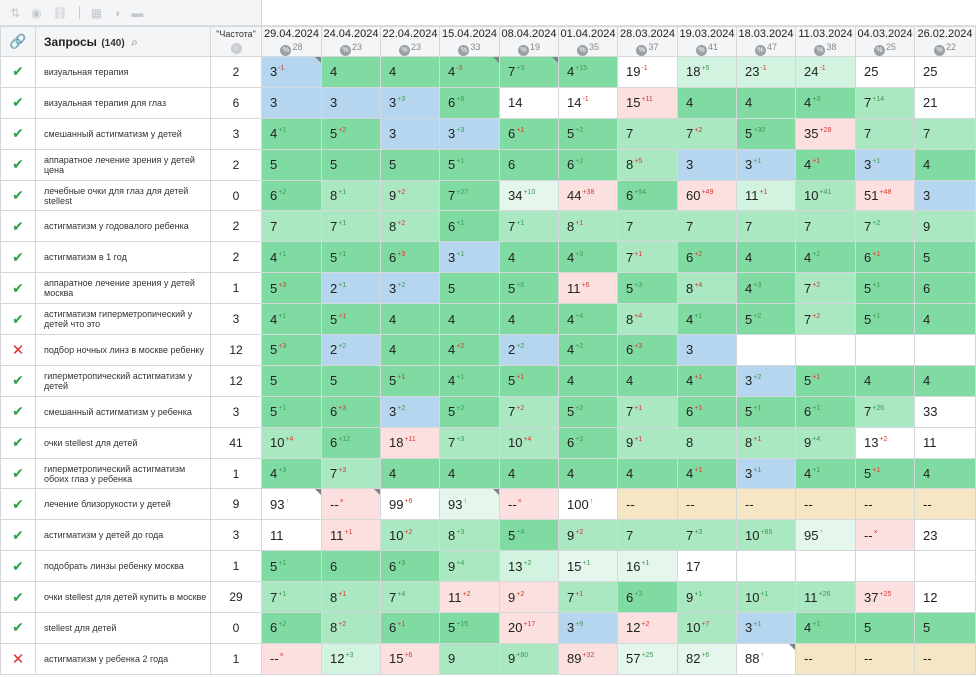 This screenshot has height=677, width=976. I want to click on position-cell: 9, so click(469, 658).